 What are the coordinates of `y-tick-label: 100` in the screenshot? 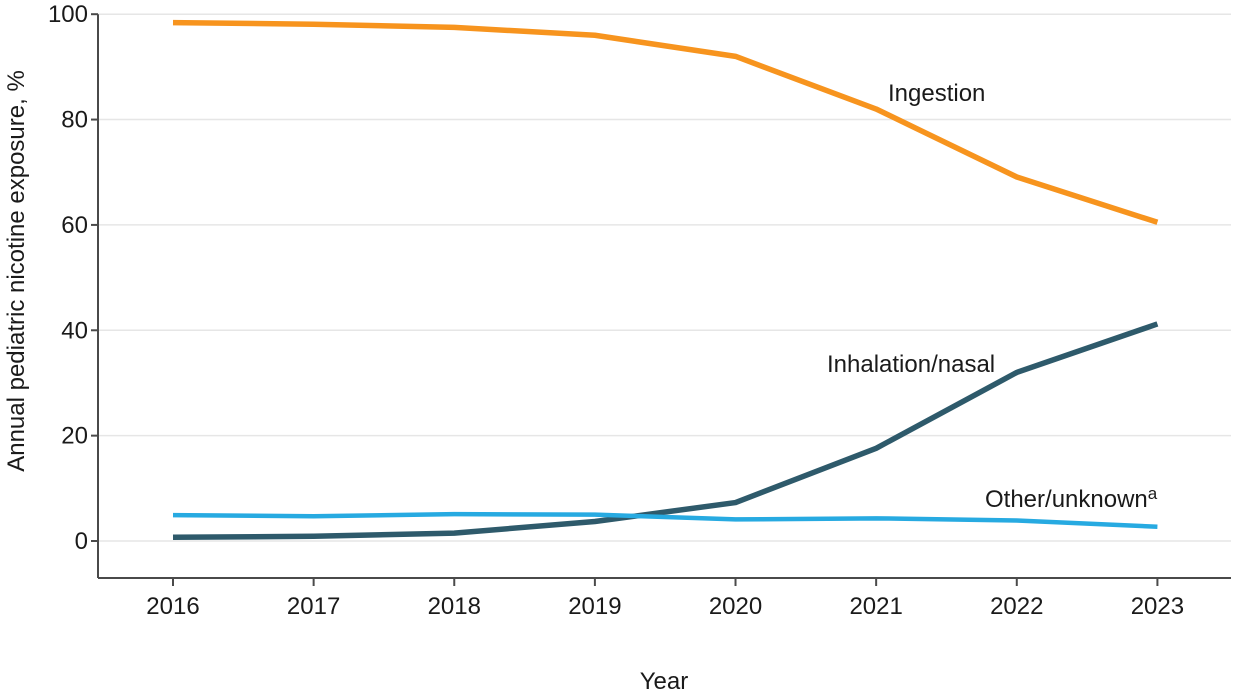 It's located at (68, 14).